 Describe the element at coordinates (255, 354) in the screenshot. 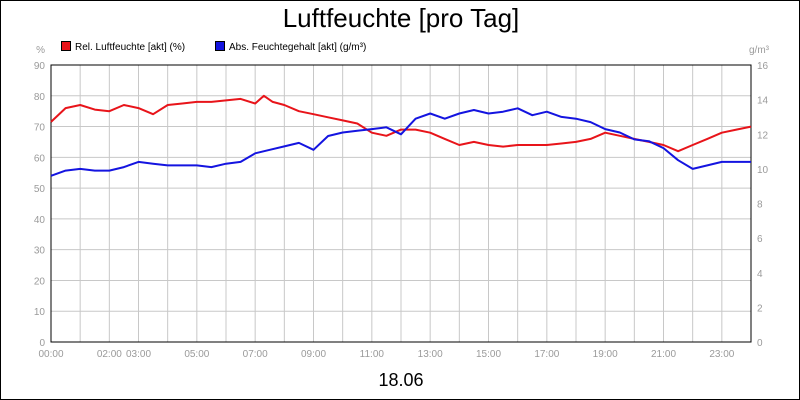

I see `x-tick-label: 07:00` at that location.